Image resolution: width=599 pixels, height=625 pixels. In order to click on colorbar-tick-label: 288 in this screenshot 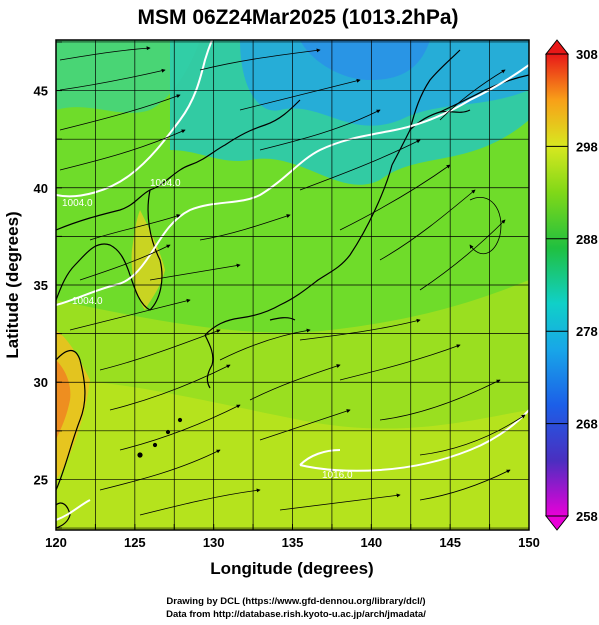, I will do `click(587, 239)`.